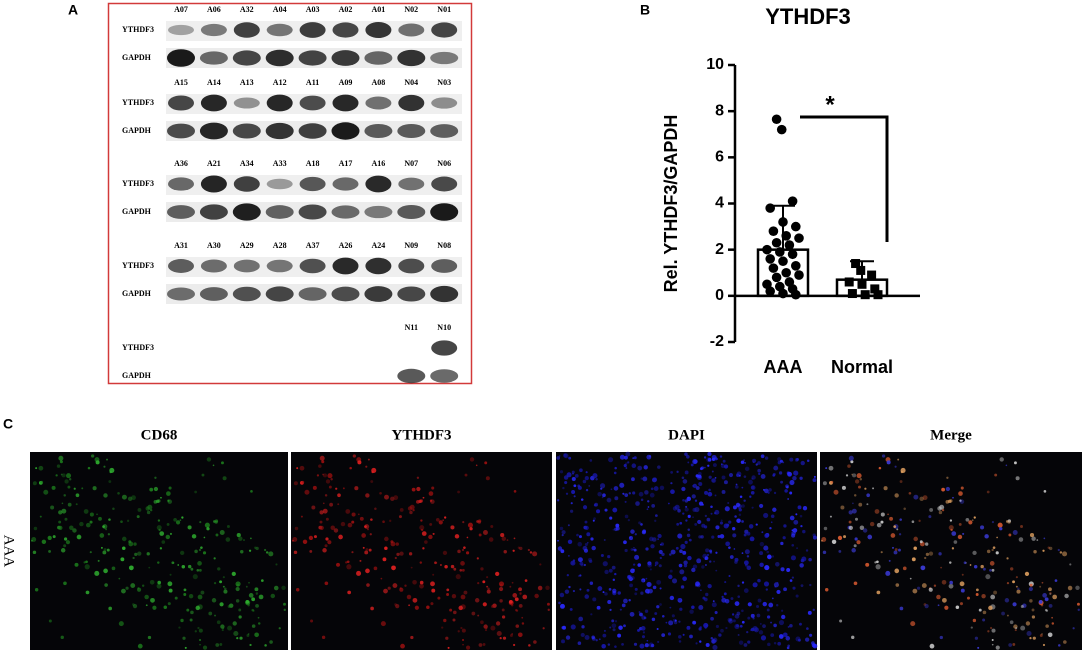  I want to click on lane-label: A07, so click(181, 9).